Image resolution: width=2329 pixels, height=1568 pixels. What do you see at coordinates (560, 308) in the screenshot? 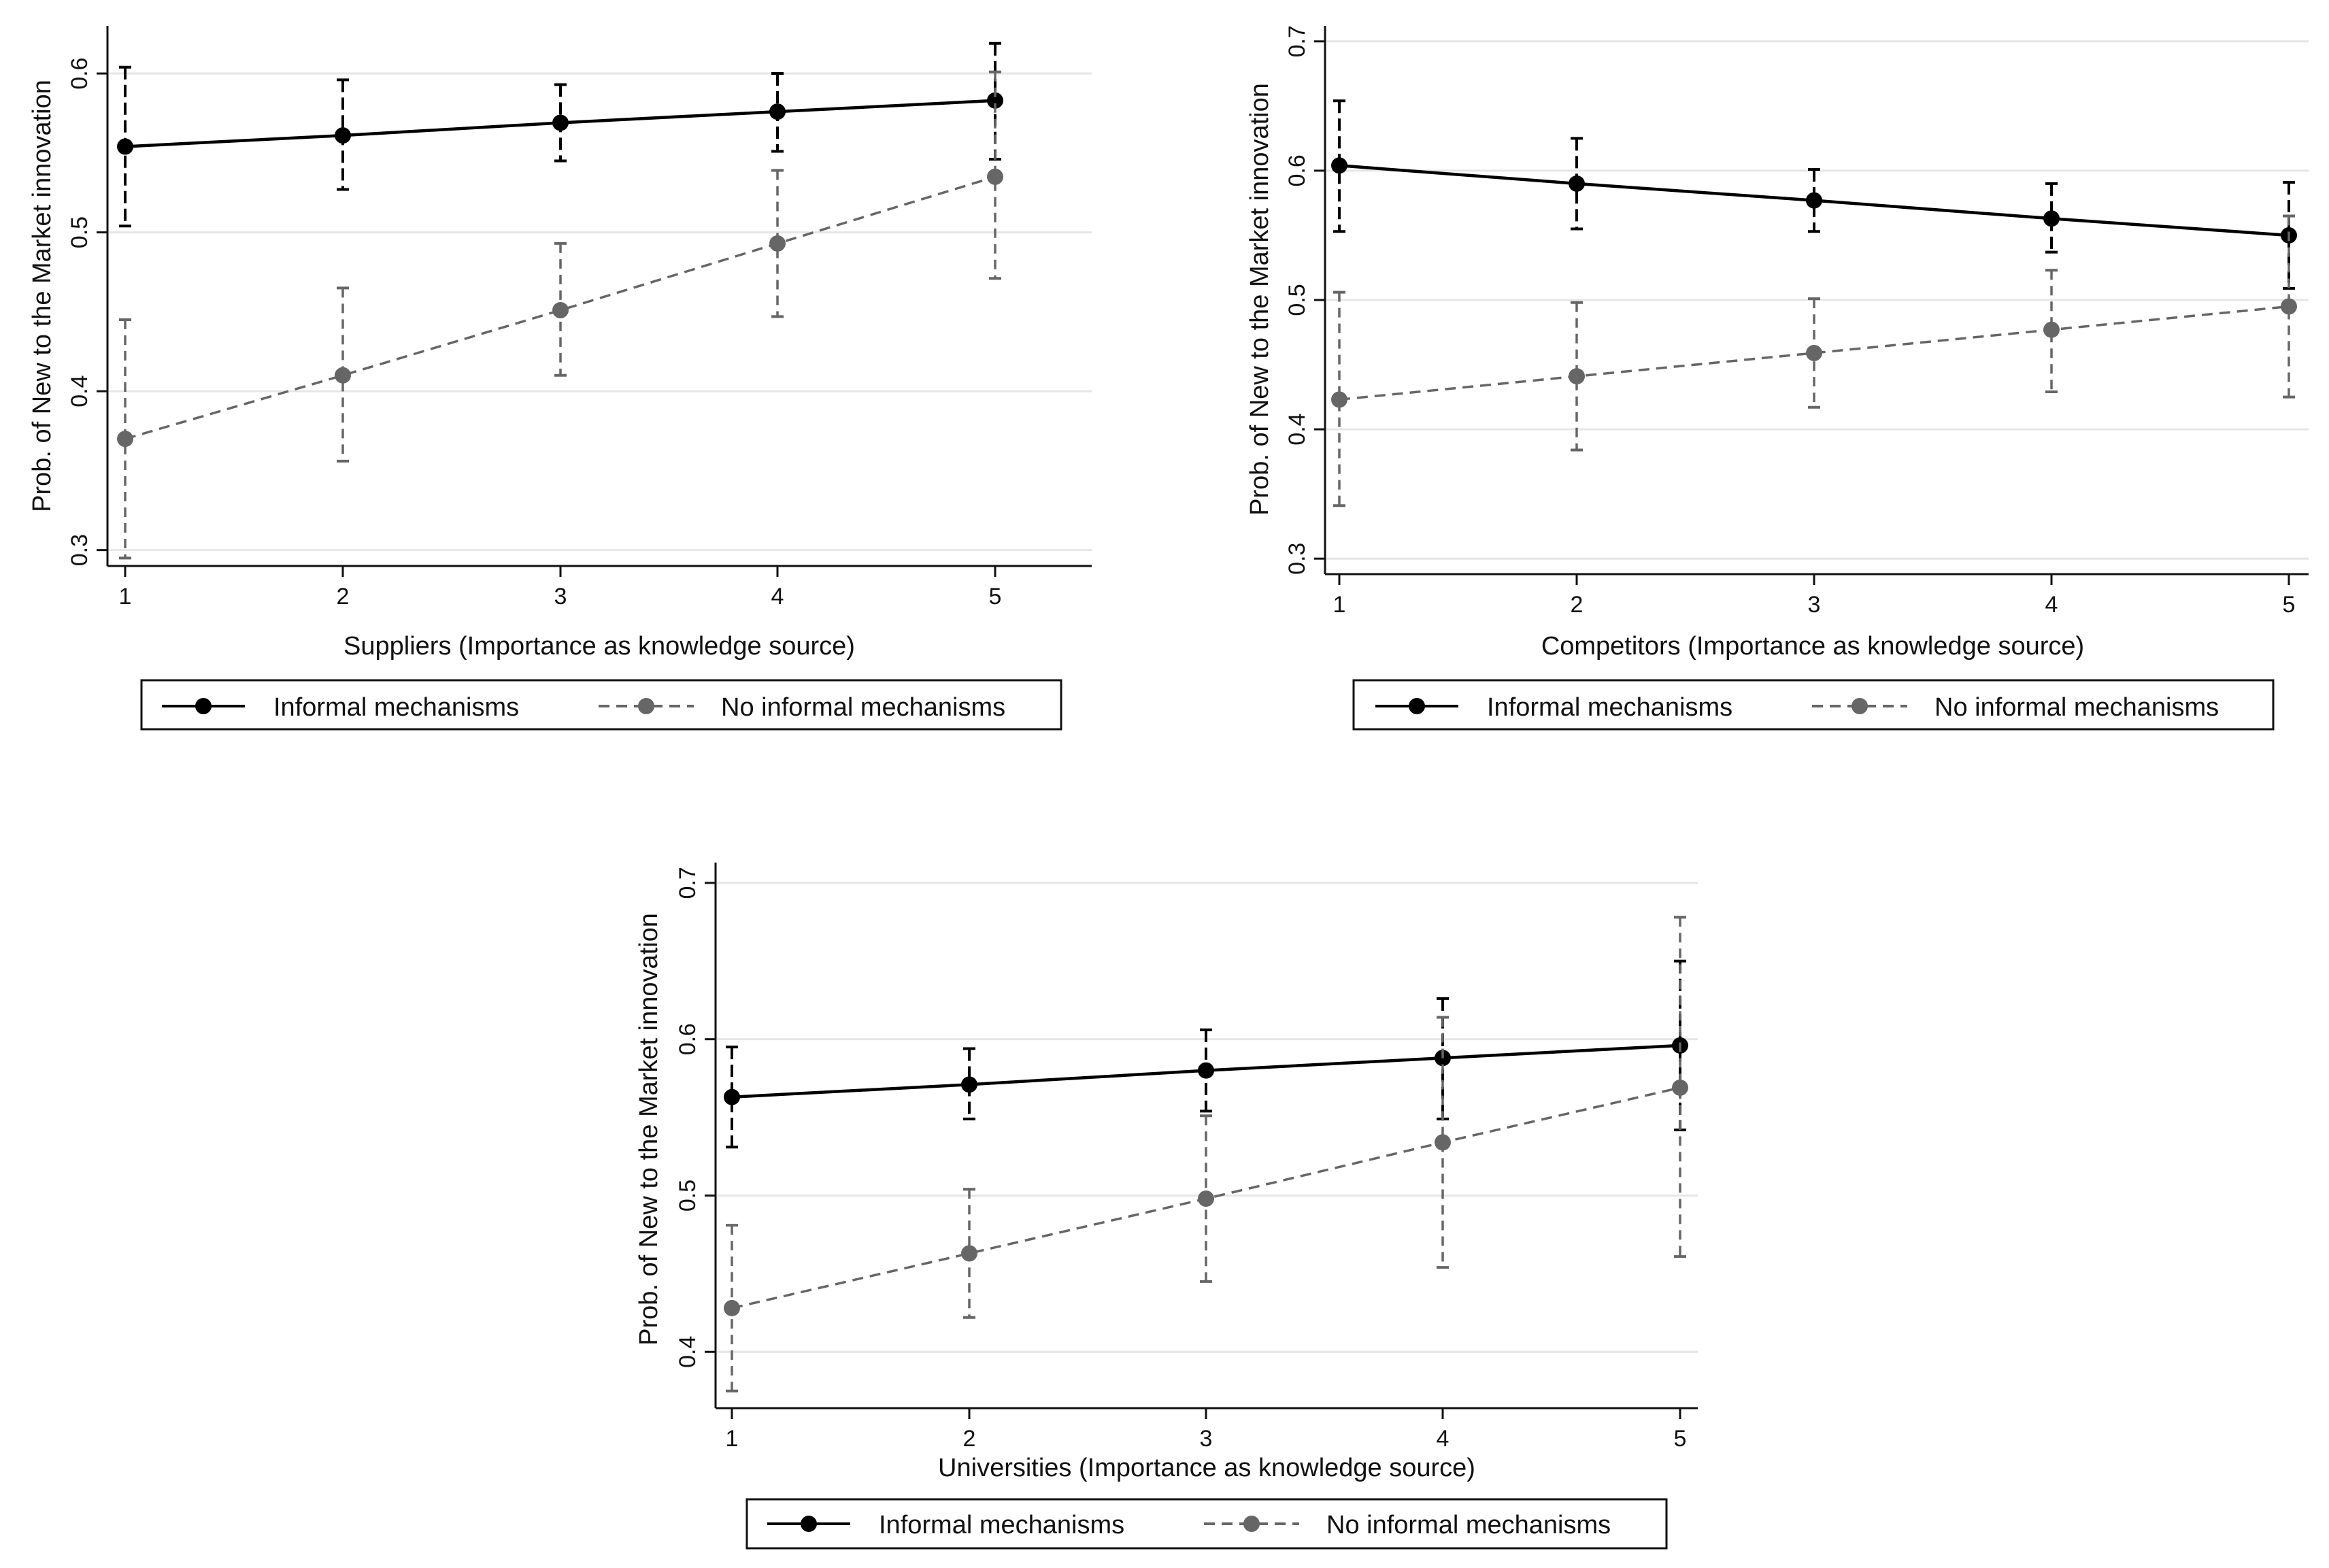
I see `series-line-no-informal` at bounding box center [560, 308].